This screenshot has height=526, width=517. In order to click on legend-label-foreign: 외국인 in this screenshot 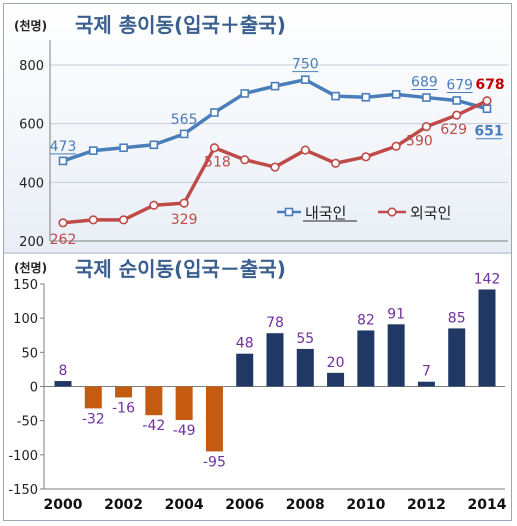, I will do `click(430, 213)`.